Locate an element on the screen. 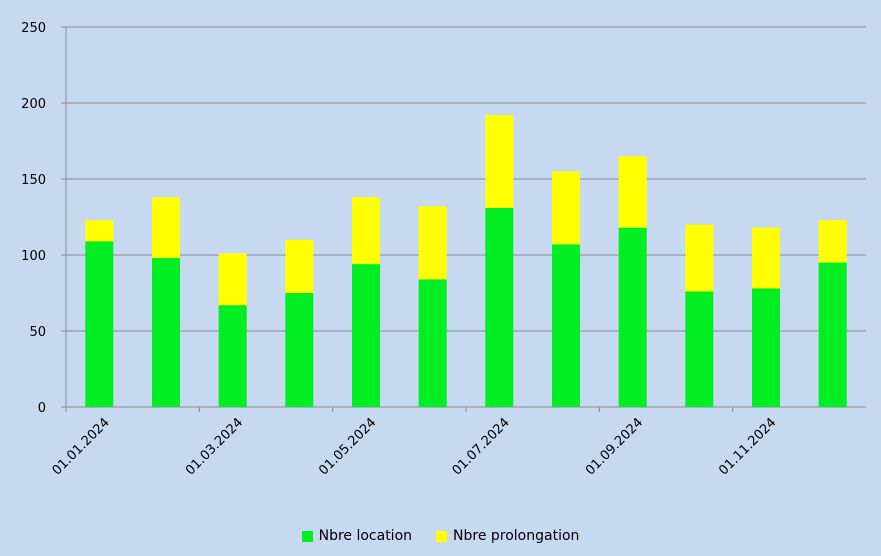  y-tick-label-0: 0 is located at coordinates (42, 408).